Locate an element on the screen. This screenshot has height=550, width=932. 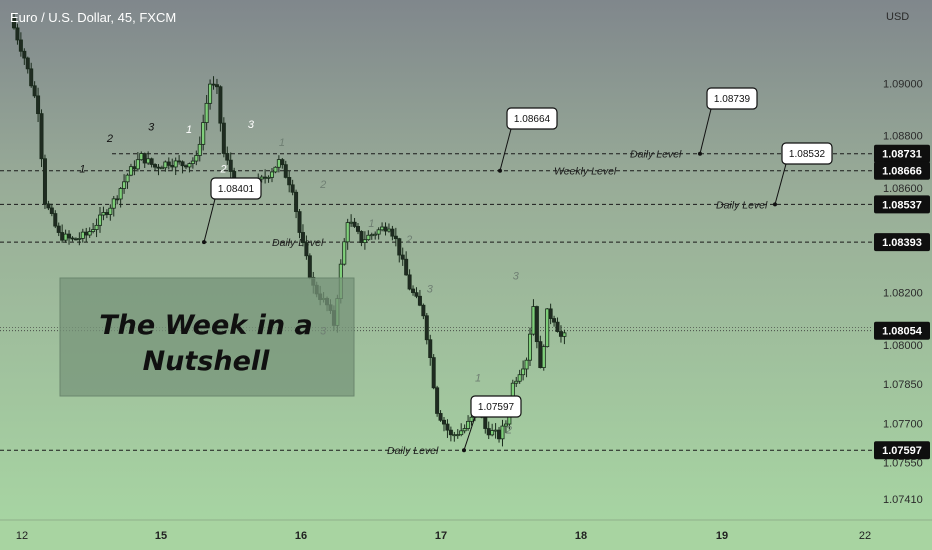
x-tick-label: 22 is located at coordinates (865, 536).